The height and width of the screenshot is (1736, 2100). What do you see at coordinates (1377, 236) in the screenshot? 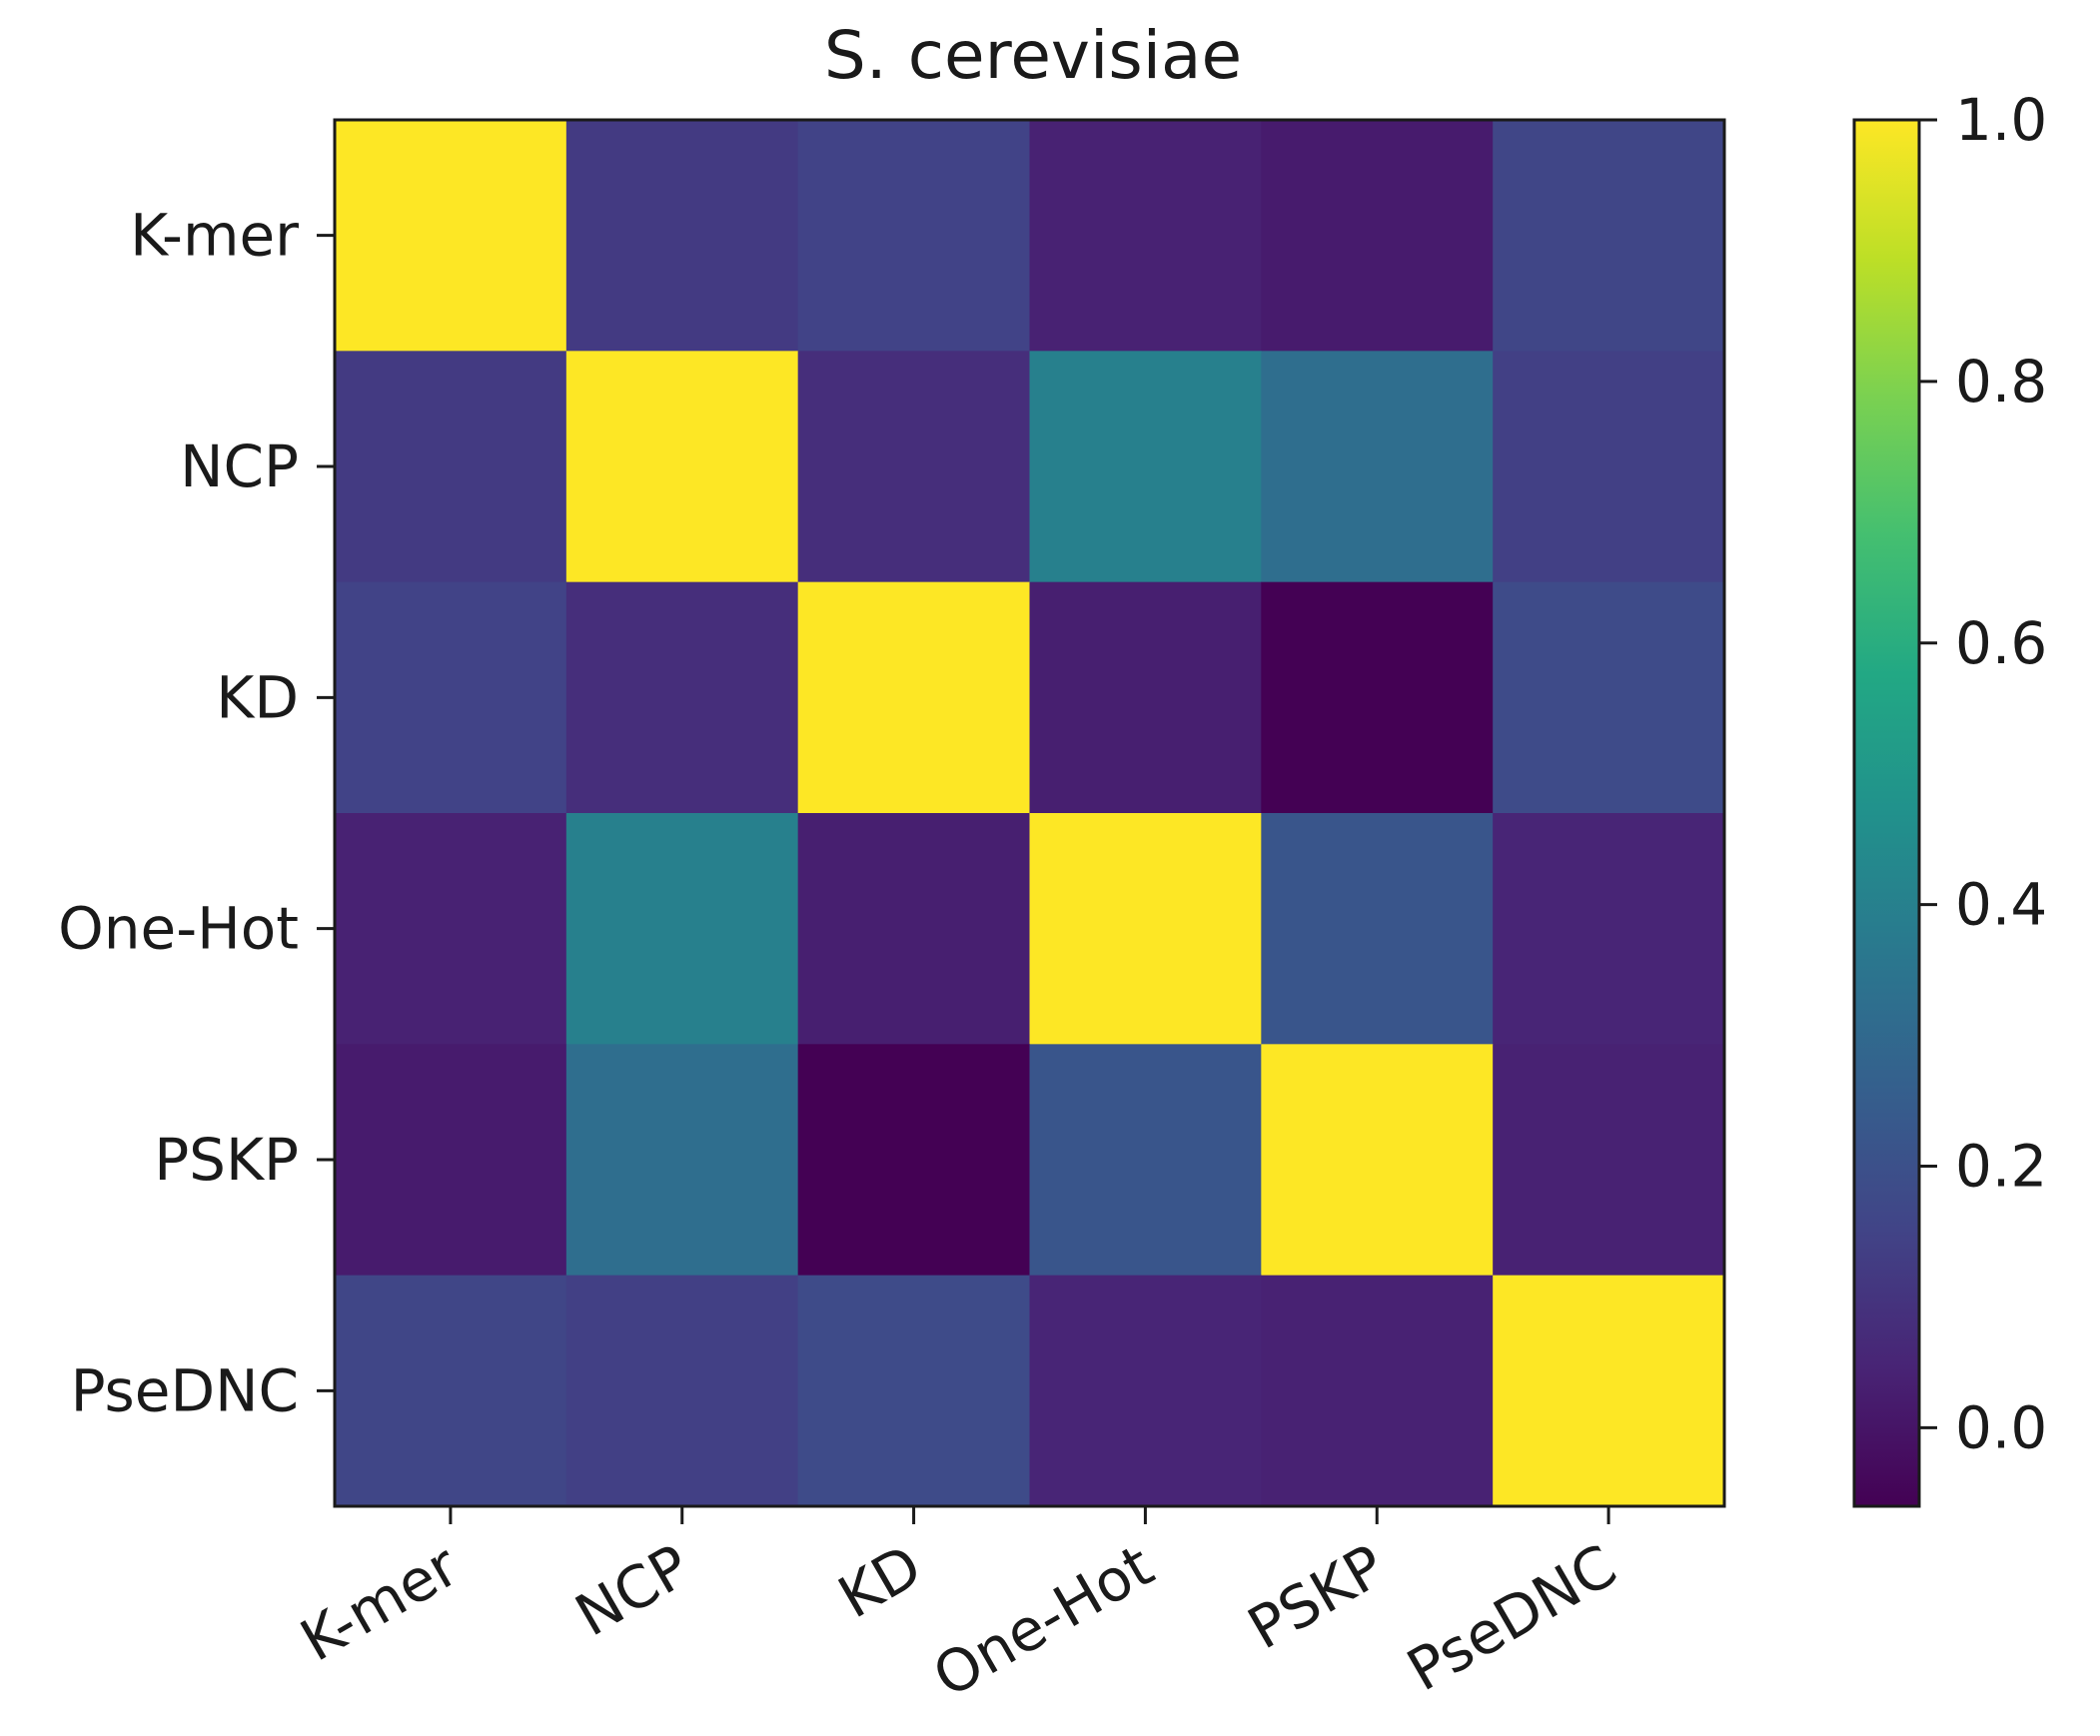
I see `heatmap-cell-k-mer-pskp` at bounding box center [1377, 236].